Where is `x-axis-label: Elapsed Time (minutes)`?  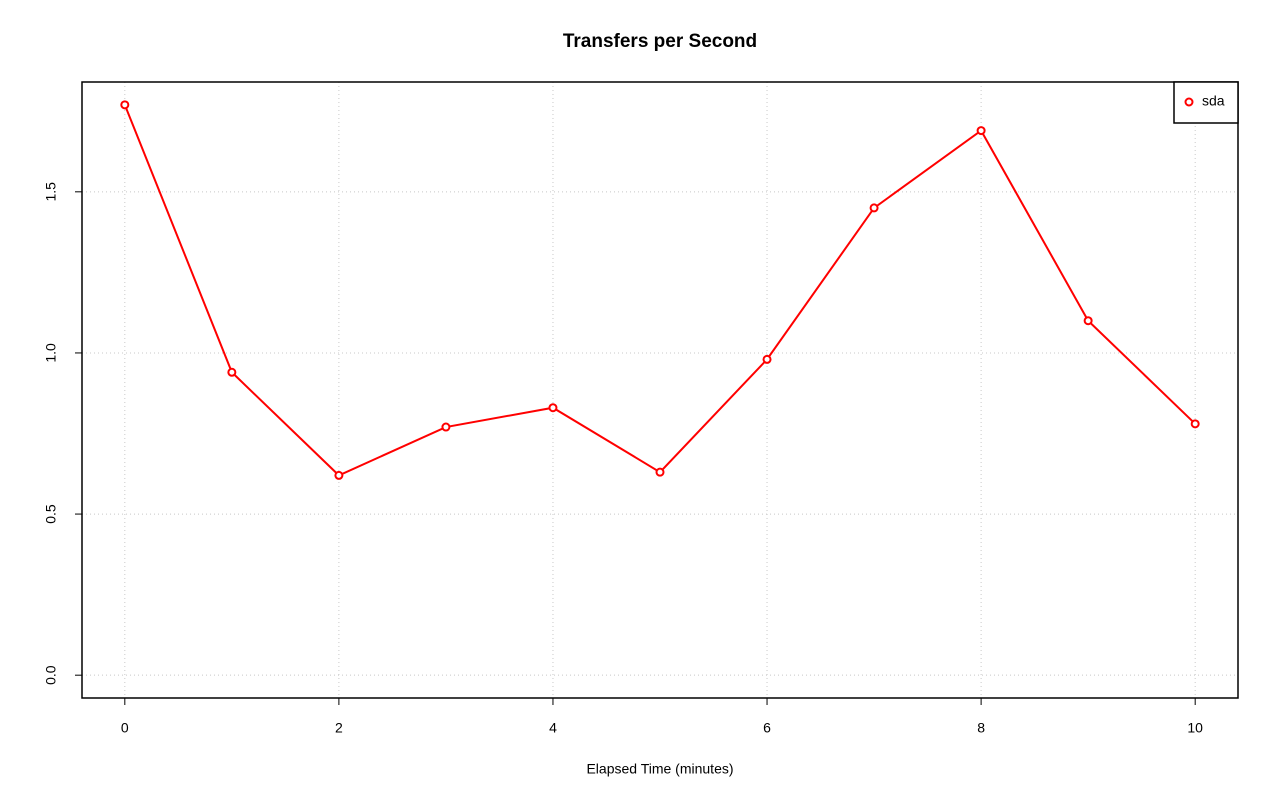
x-axis-label: Elapsed Time (minutes) is located at coordinates (659, 769).